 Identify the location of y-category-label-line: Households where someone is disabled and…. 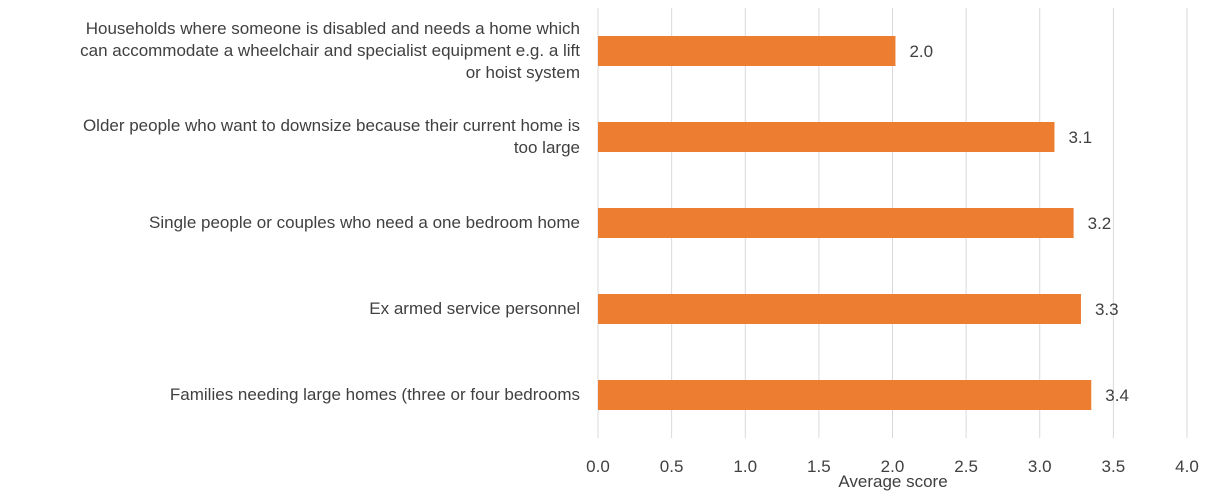
(332, 28).